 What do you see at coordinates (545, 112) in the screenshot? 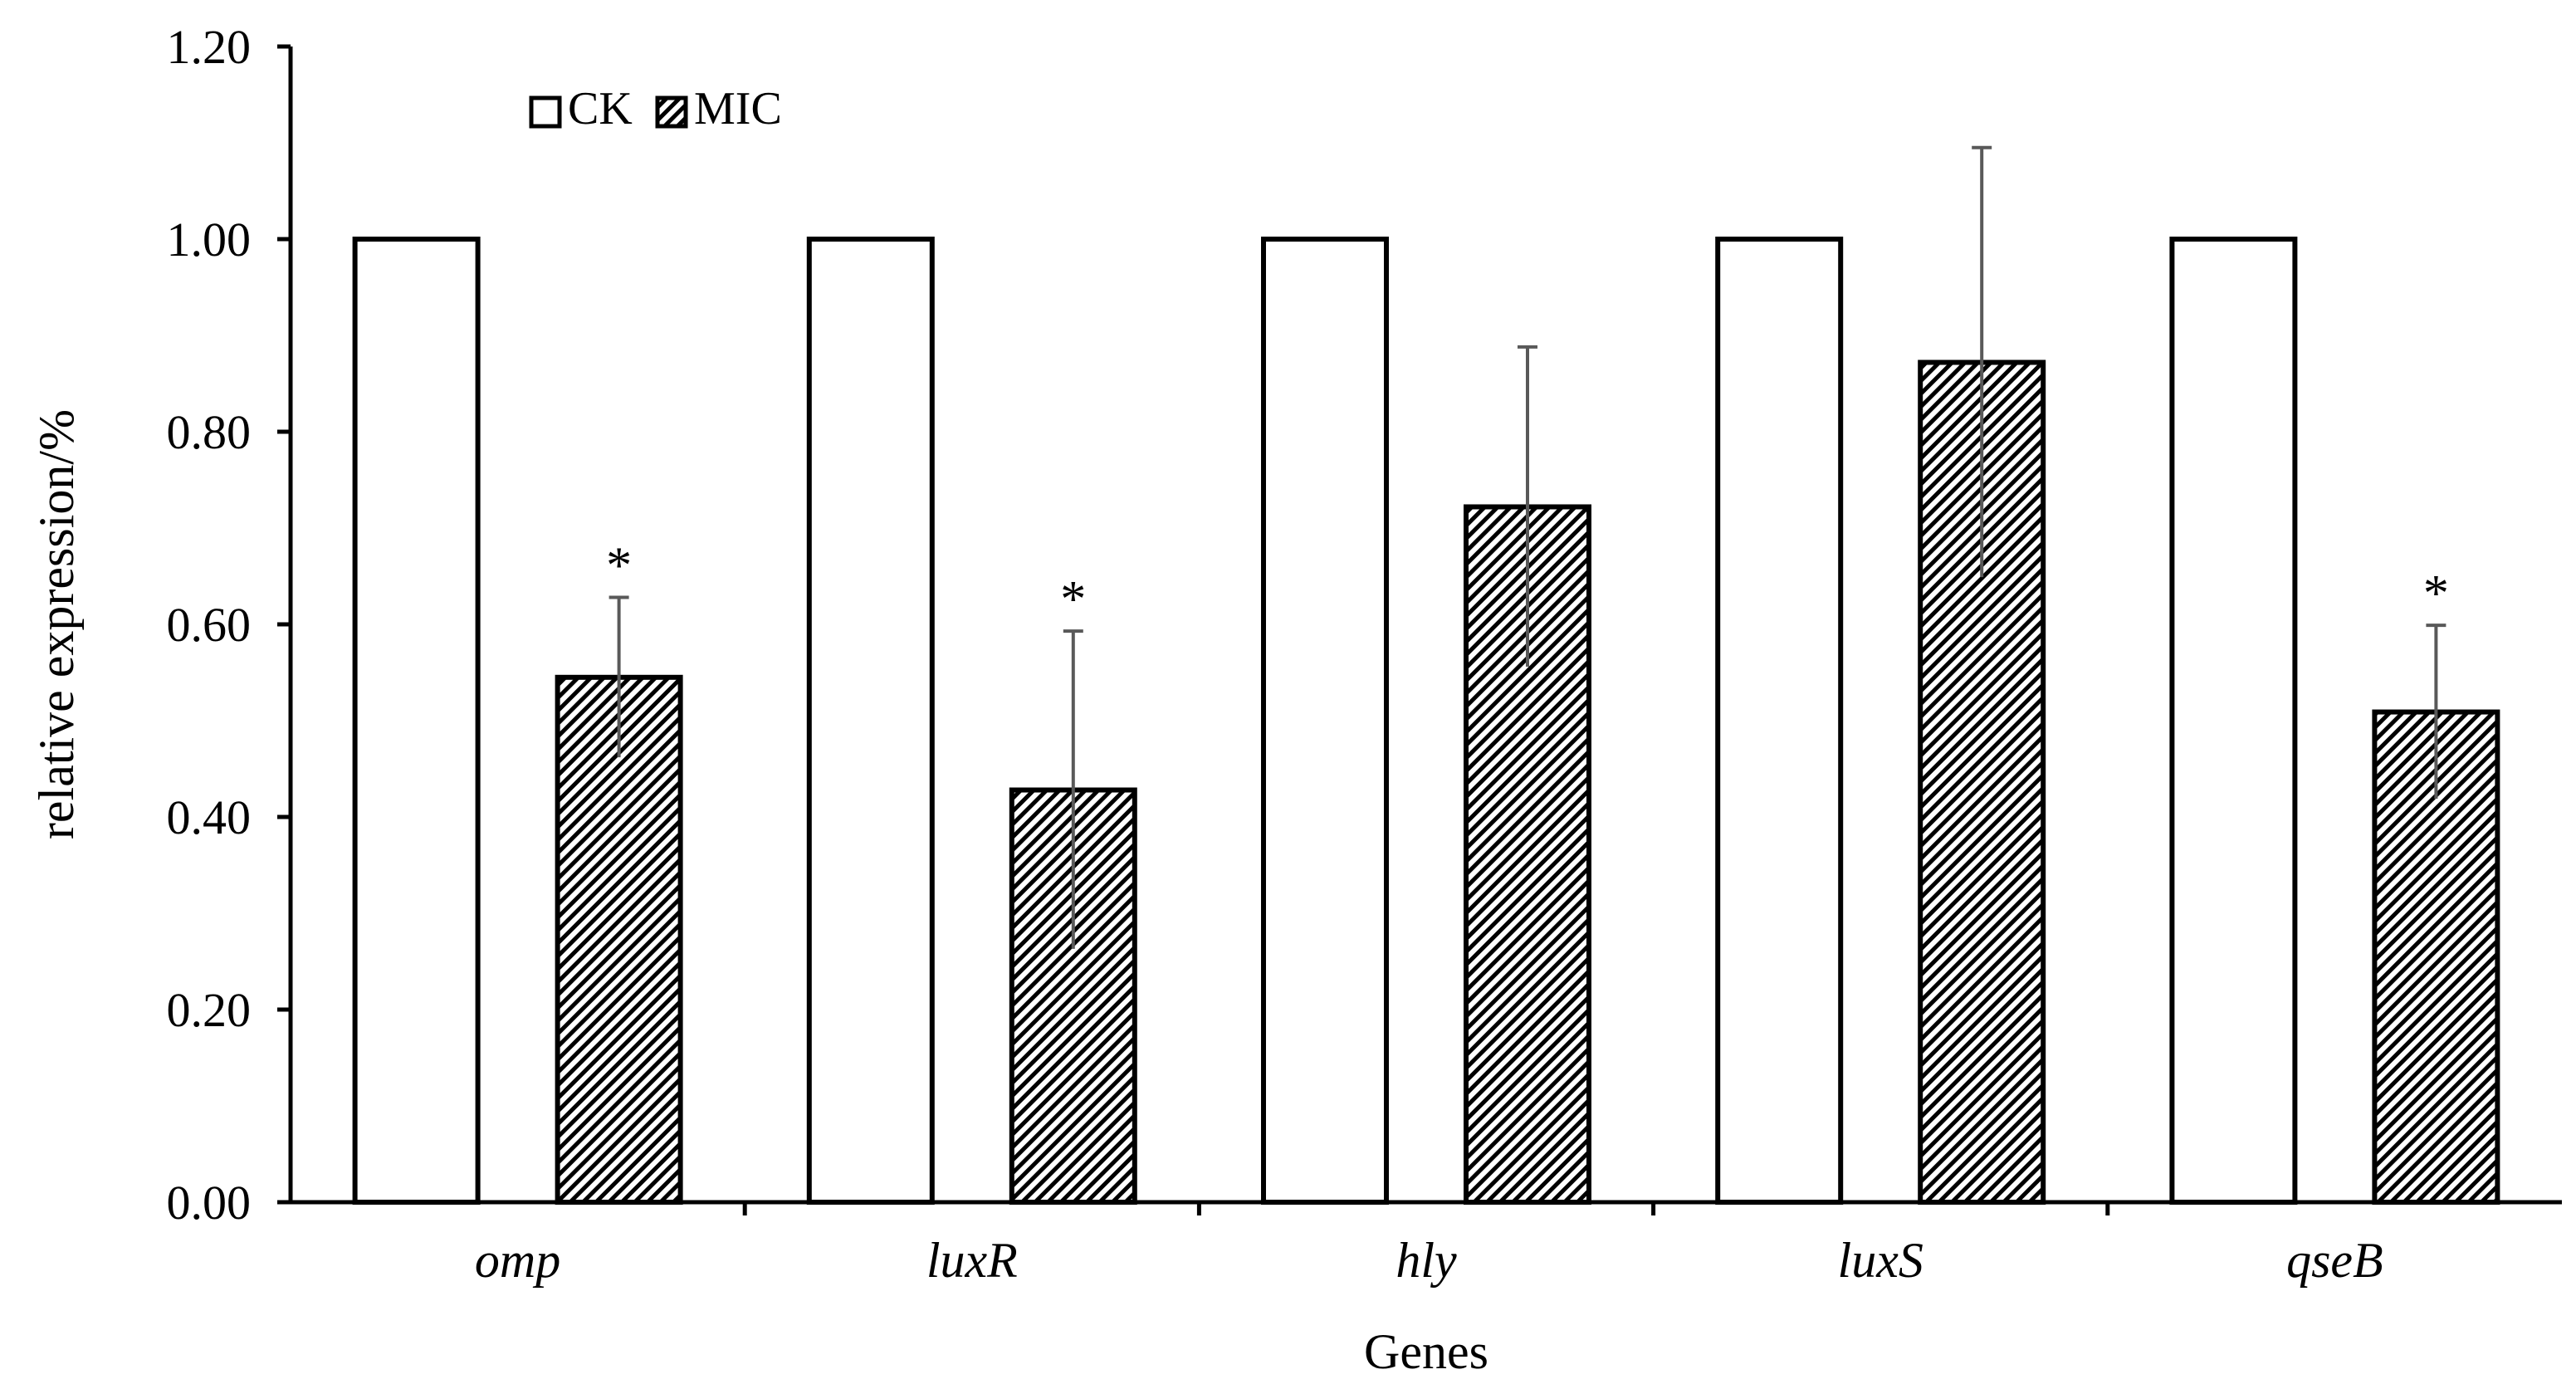
I see `legend-swatch-ck` at bounding box center [545, 112].